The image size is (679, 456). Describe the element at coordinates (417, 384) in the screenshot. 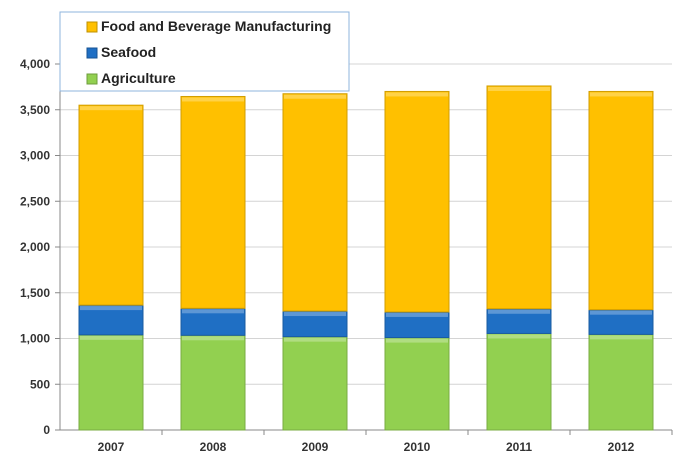

I see `bar-segment-agriculture-2010` at that location.